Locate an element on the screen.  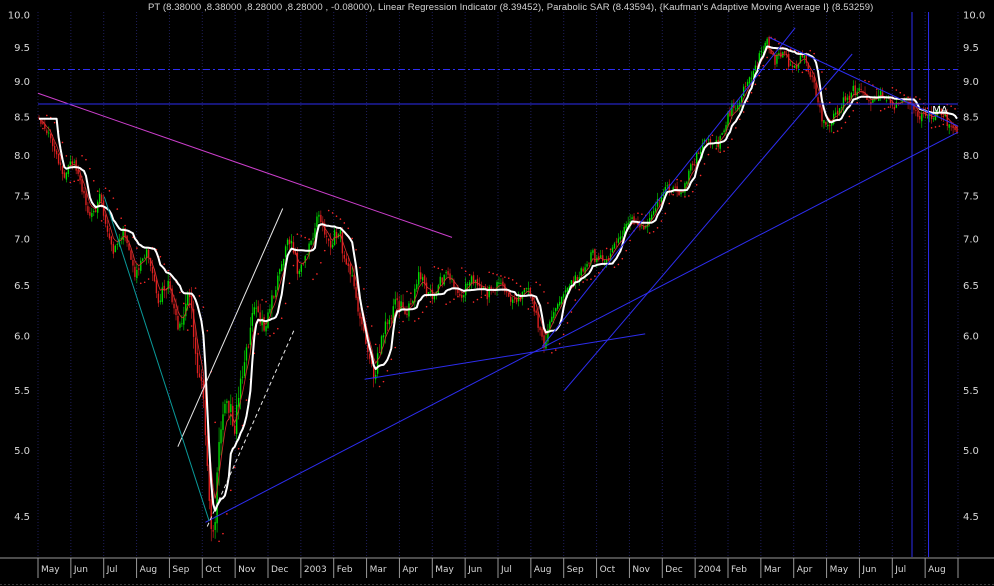
trendline-downtrend-magenta is located at coordinates (245, 165).